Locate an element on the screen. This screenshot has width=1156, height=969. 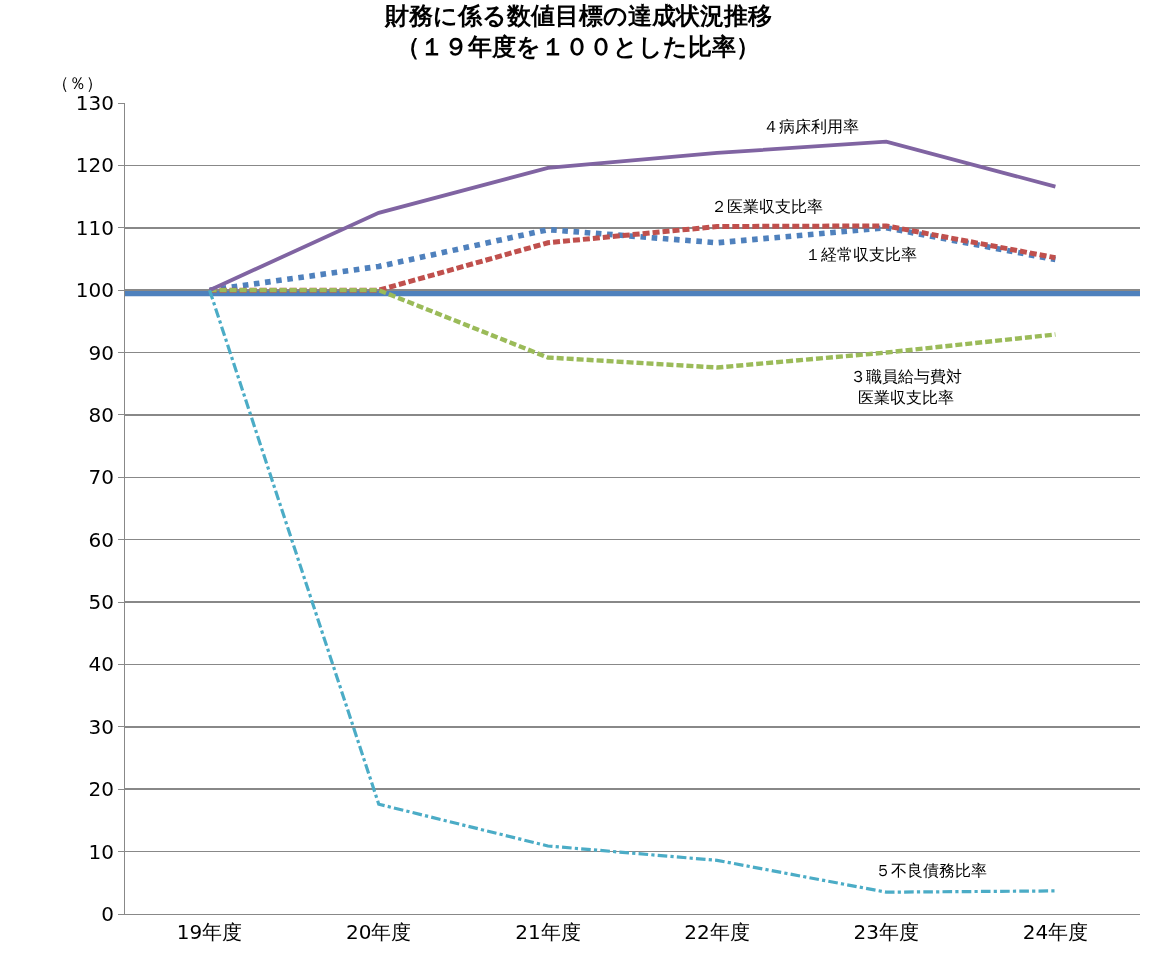
y-tick-label: 50 is located at coordinates (101, 602).